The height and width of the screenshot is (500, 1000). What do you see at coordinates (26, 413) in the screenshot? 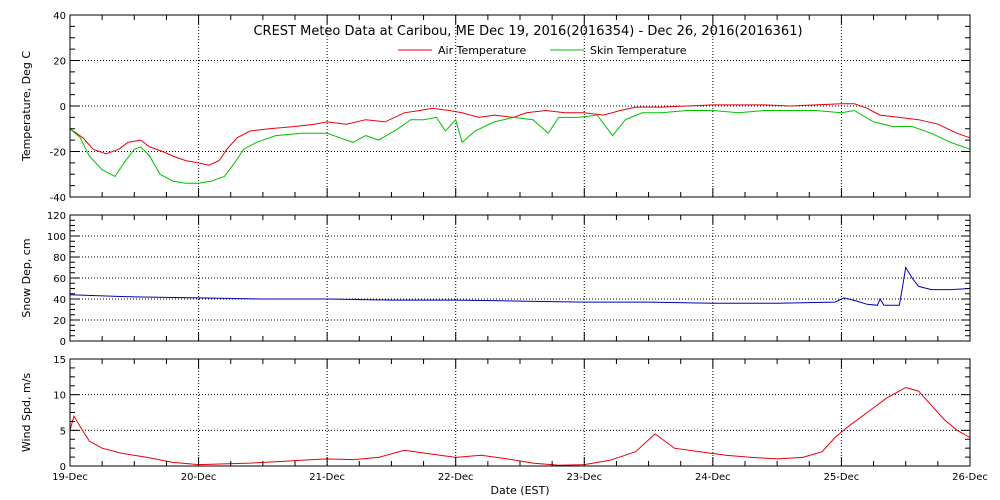
I see `y-axis-title: Wind Spd, m/s` at bounding box center [26, 413].